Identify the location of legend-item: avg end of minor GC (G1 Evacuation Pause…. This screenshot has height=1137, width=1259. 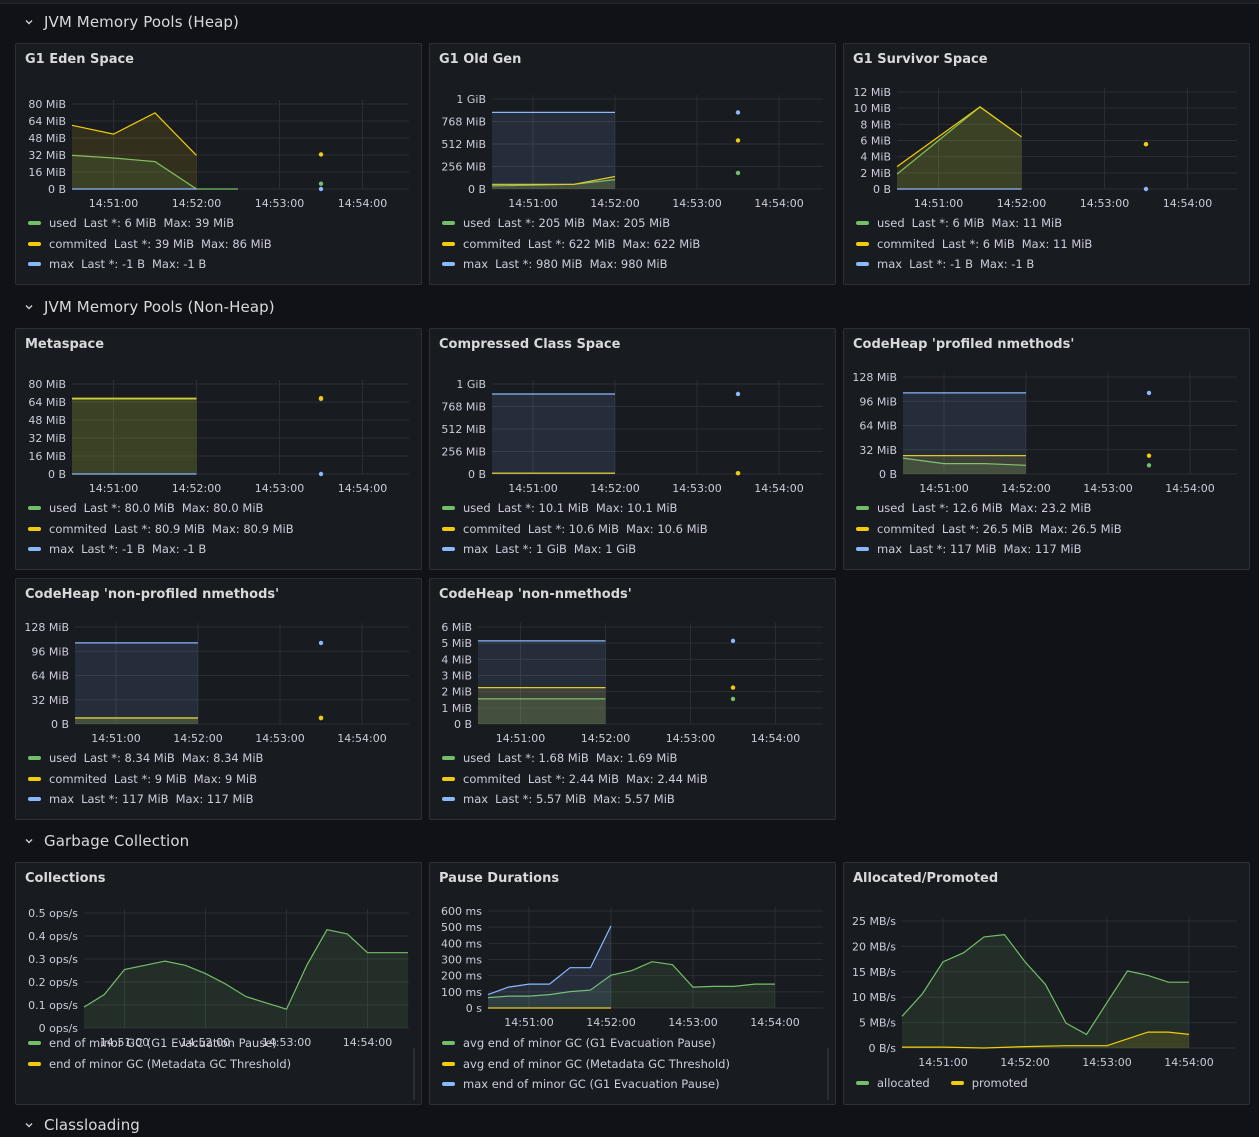
(589, 1043).